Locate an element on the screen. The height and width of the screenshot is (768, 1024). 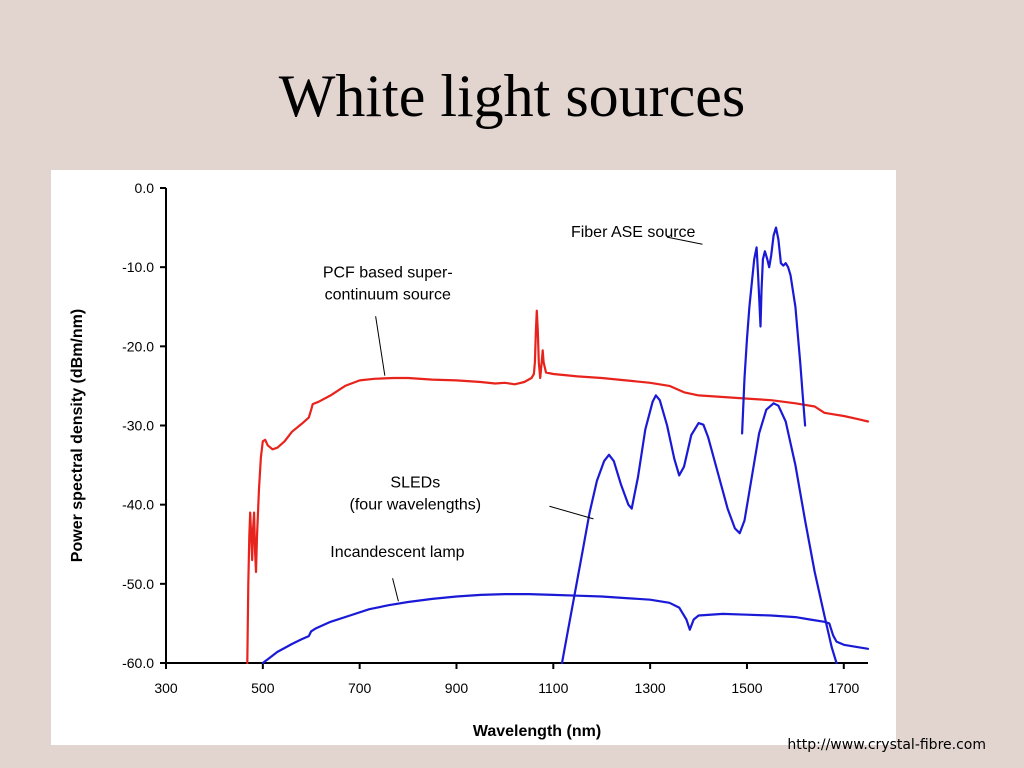
x-axis-label: Wavelength (nm) is located at coordinates (537, 731).